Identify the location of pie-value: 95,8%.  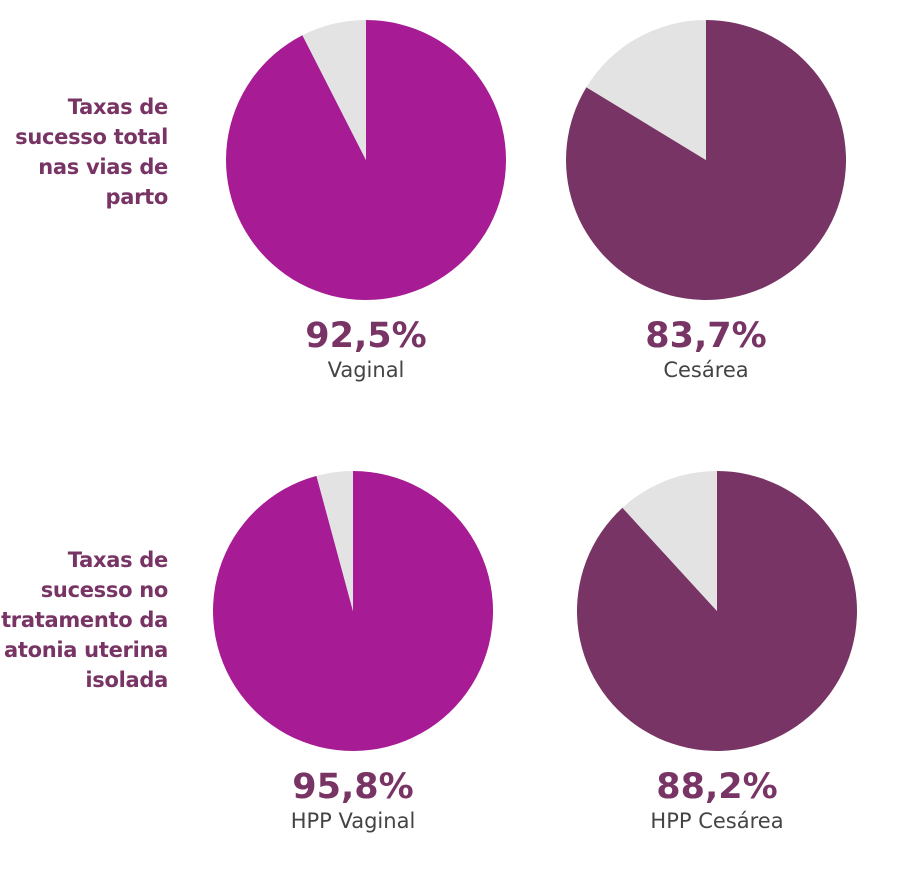
(353, 787).